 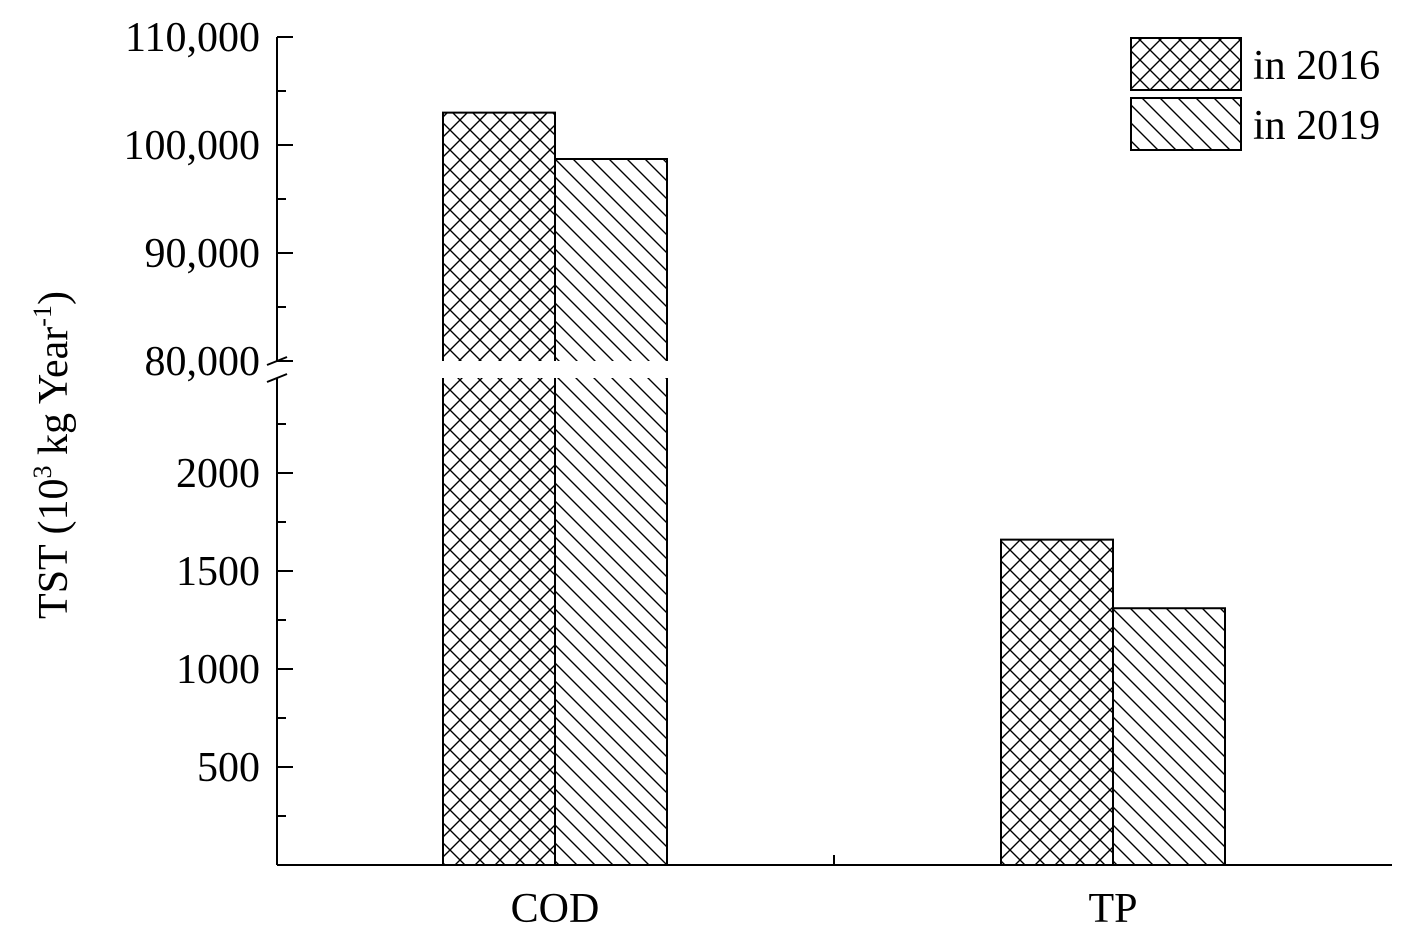 What do you see at coordinates (192, 146) in the screenshot?
I see `y-tick-label: 100,000` at bounding box center [192, 146].